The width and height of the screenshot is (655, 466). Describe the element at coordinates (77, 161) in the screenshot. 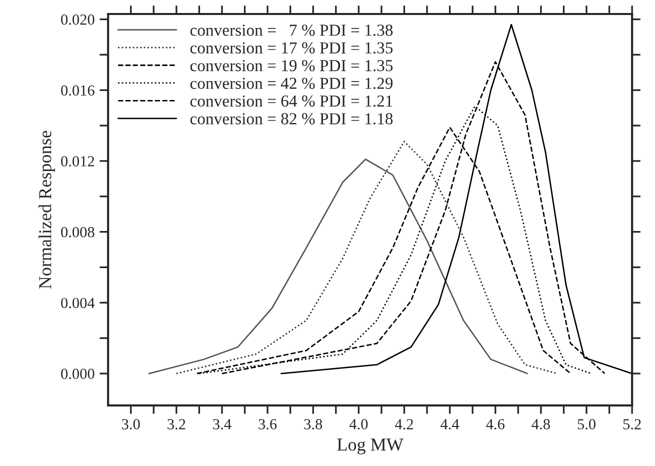

I see `y-tick-label: 0.012` at that location.